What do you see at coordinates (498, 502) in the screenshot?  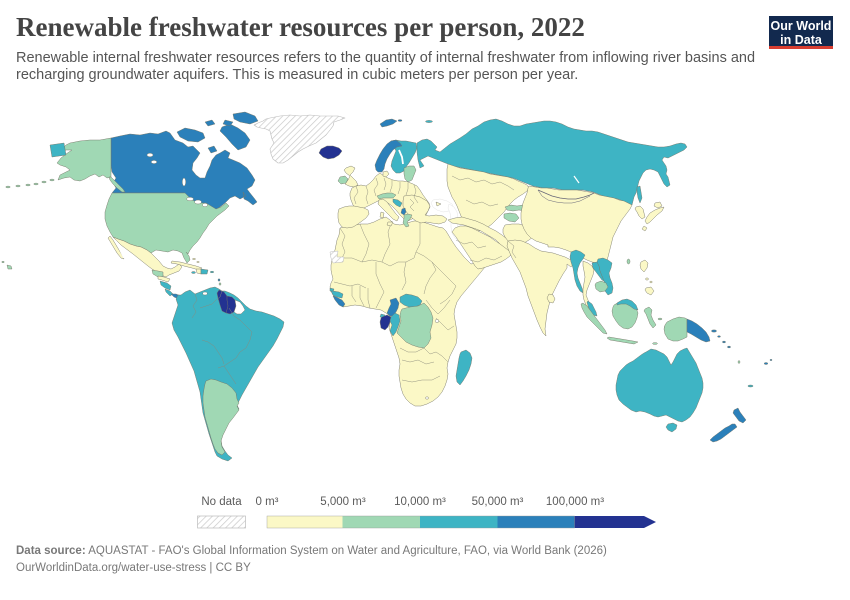 I see `svg-text: 50,000 m³` at bounding box center [498, 502].